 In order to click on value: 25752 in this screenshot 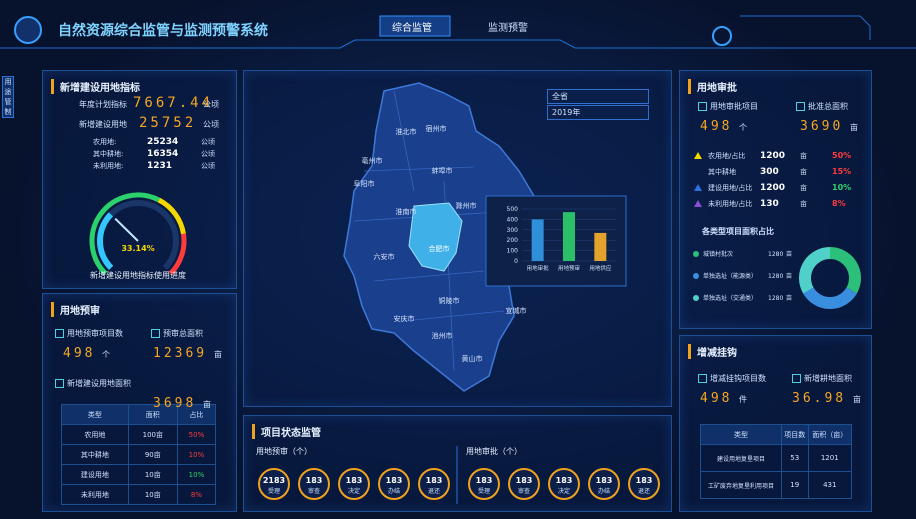, I will do `click(168, 123)`.